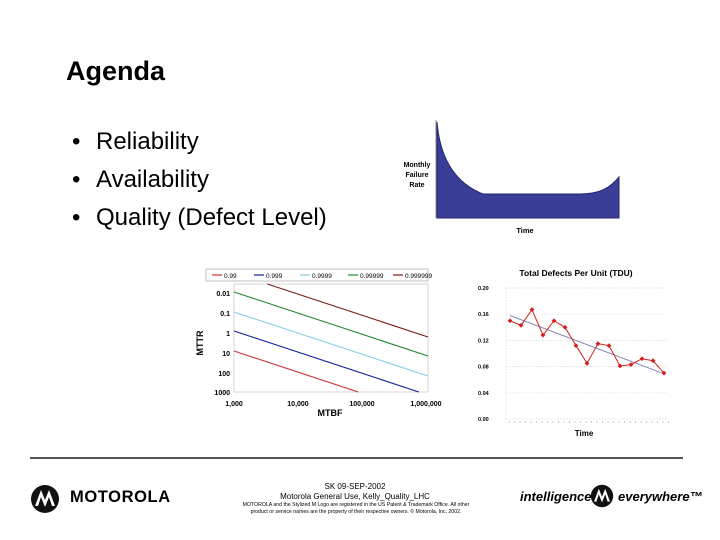  I want to click on mttr-ylabel: MTTR, so click(200, 342).